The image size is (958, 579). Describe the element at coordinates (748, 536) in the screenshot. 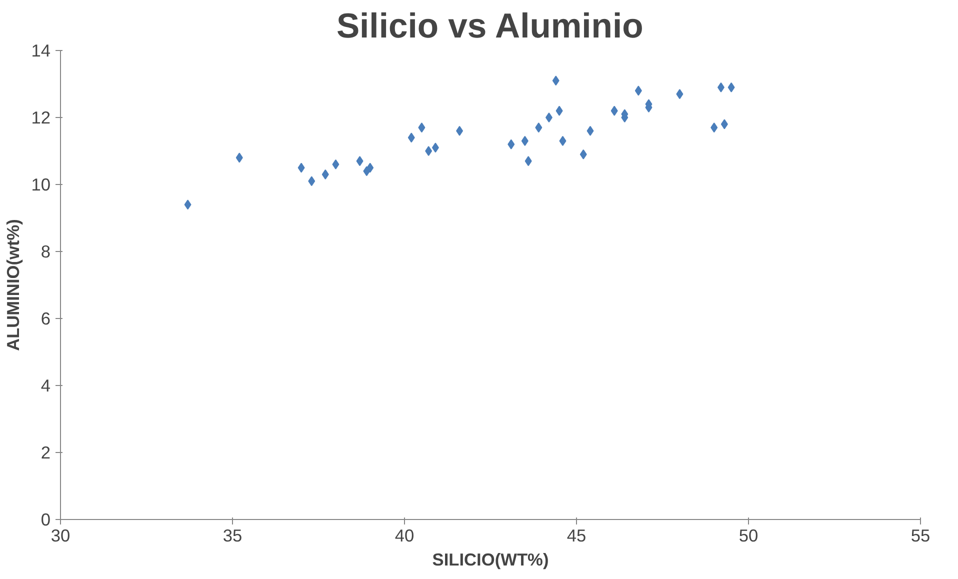

I see `x-tick-label: 50` at that location.